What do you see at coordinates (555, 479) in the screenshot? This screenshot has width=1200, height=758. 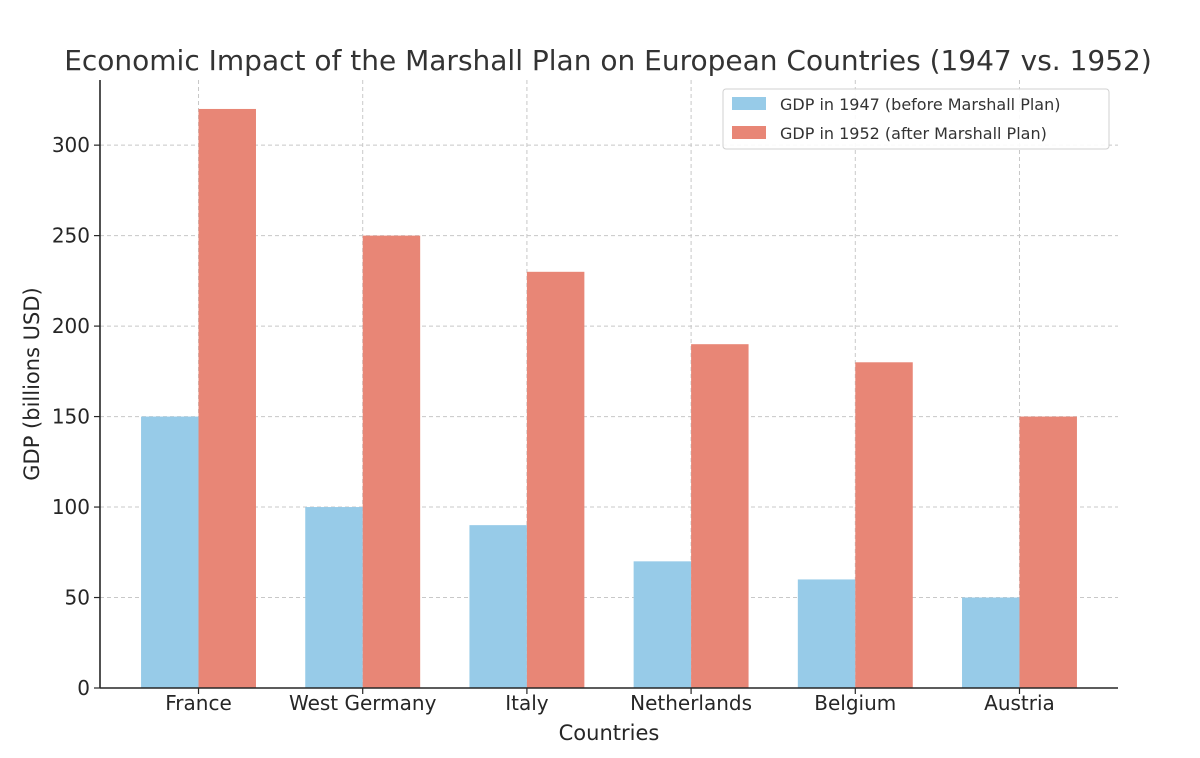 I see `bar-1952-italy` at bounding box center [555, 479].